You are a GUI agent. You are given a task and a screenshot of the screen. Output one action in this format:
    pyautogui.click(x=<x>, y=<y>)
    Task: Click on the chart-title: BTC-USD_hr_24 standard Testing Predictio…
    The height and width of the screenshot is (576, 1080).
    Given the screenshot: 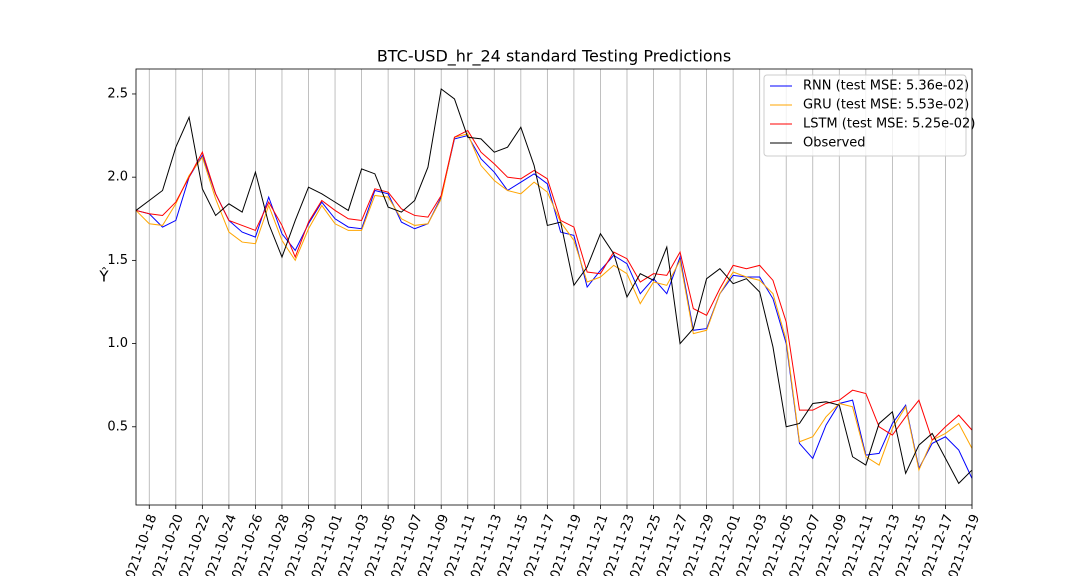 What is the action you would take?
    pyautogui.click(x=554, y=57)
    